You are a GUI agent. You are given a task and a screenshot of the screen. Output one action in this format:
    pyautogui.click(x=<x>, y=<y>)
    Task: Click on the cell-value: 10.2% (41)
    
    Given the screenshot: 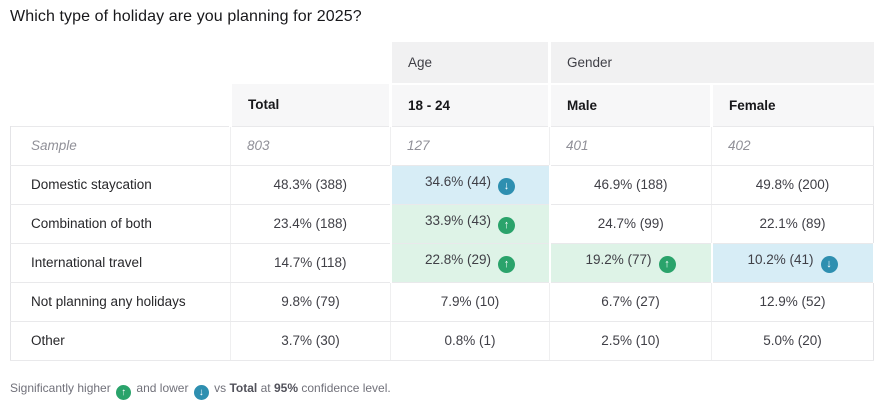 What is the action you would take?
    pyautogui.click(x=780, y=259)
    